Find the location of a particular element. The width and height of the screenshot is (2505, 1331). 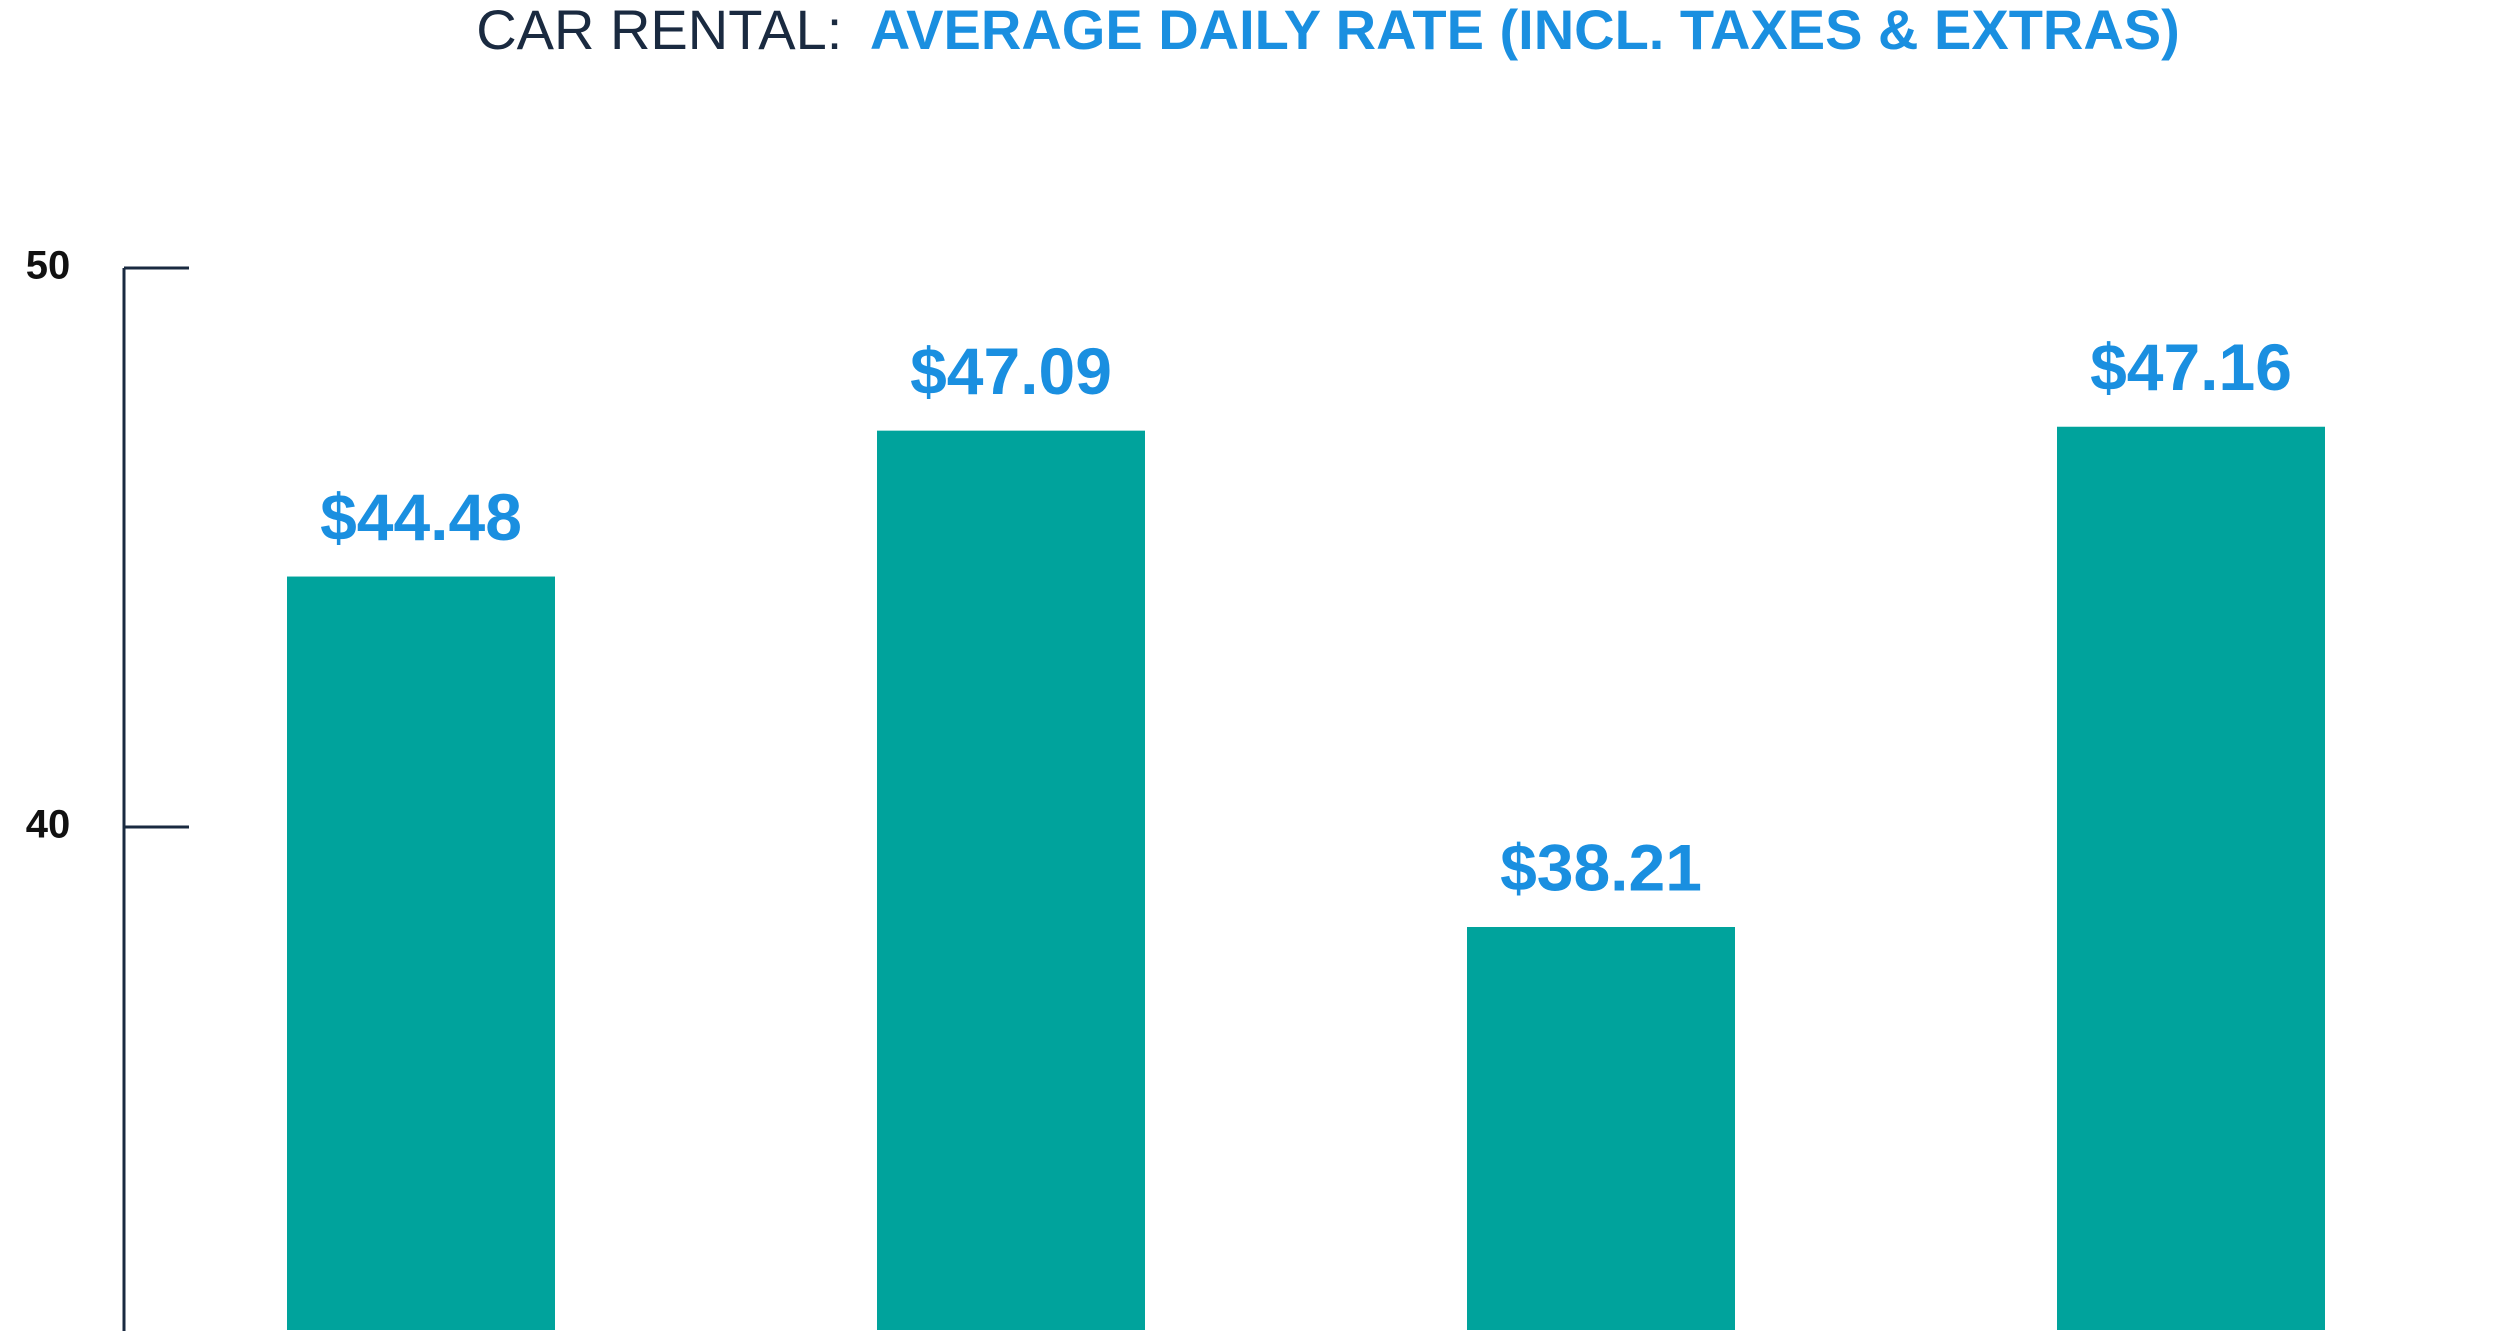

value-label: $44.48 is located at coordinates (421, 517).